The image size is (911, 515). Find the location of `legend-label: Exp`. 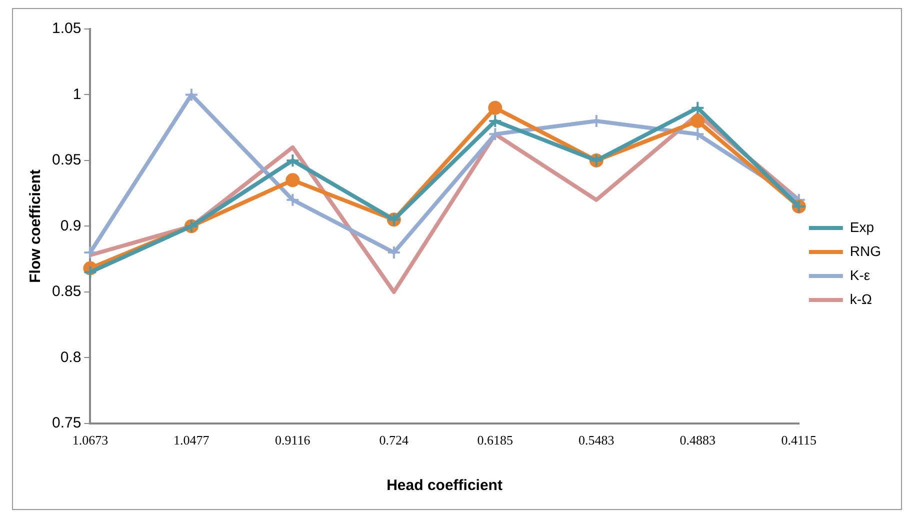

legend-label: Exp is located at coordinates (862, 226).